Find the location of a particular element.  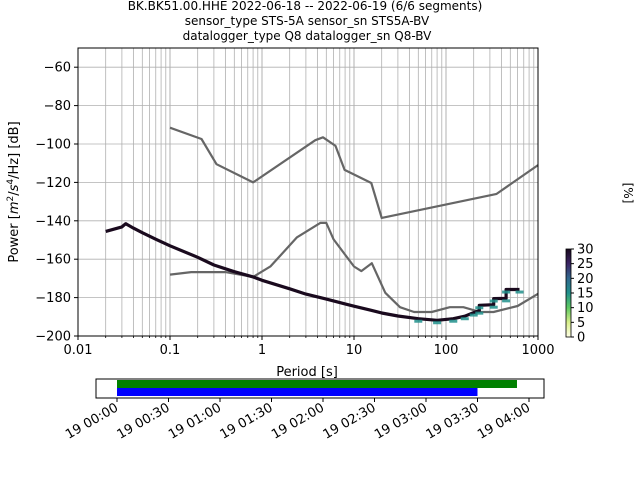

y-tick-label: −120 is located at coordinates (53, 183).